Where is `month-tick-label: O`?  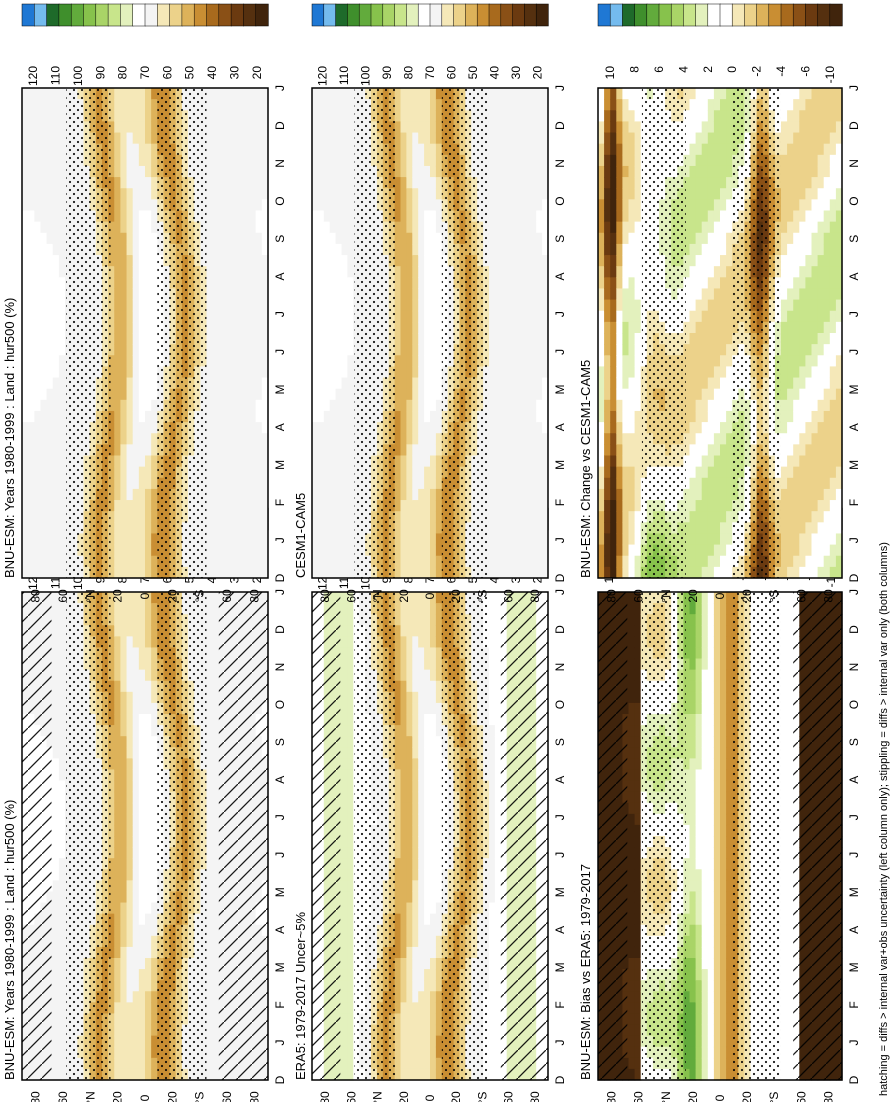
month-tick-label: O is located at coordinates (280, 200).